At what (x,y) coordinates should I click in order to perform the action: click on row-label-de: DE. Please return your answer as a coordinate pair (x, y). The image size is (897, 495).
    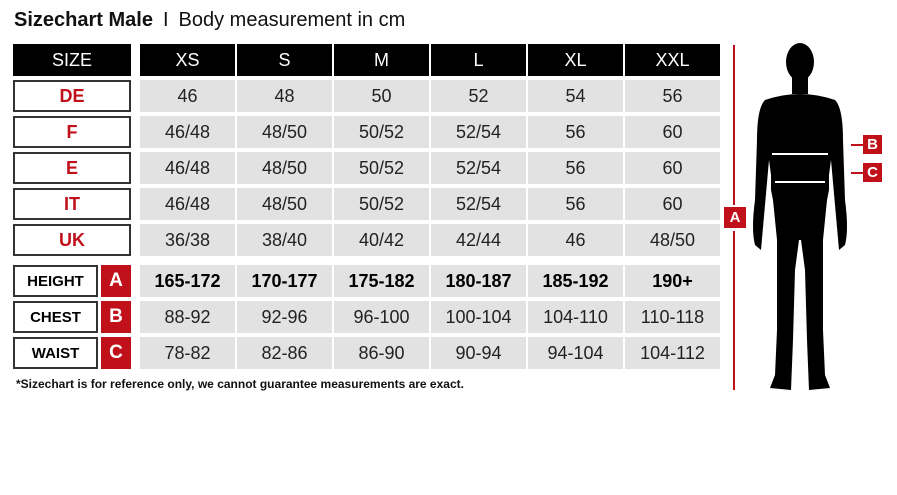
    Looking at the image, I should click on (72, 96).